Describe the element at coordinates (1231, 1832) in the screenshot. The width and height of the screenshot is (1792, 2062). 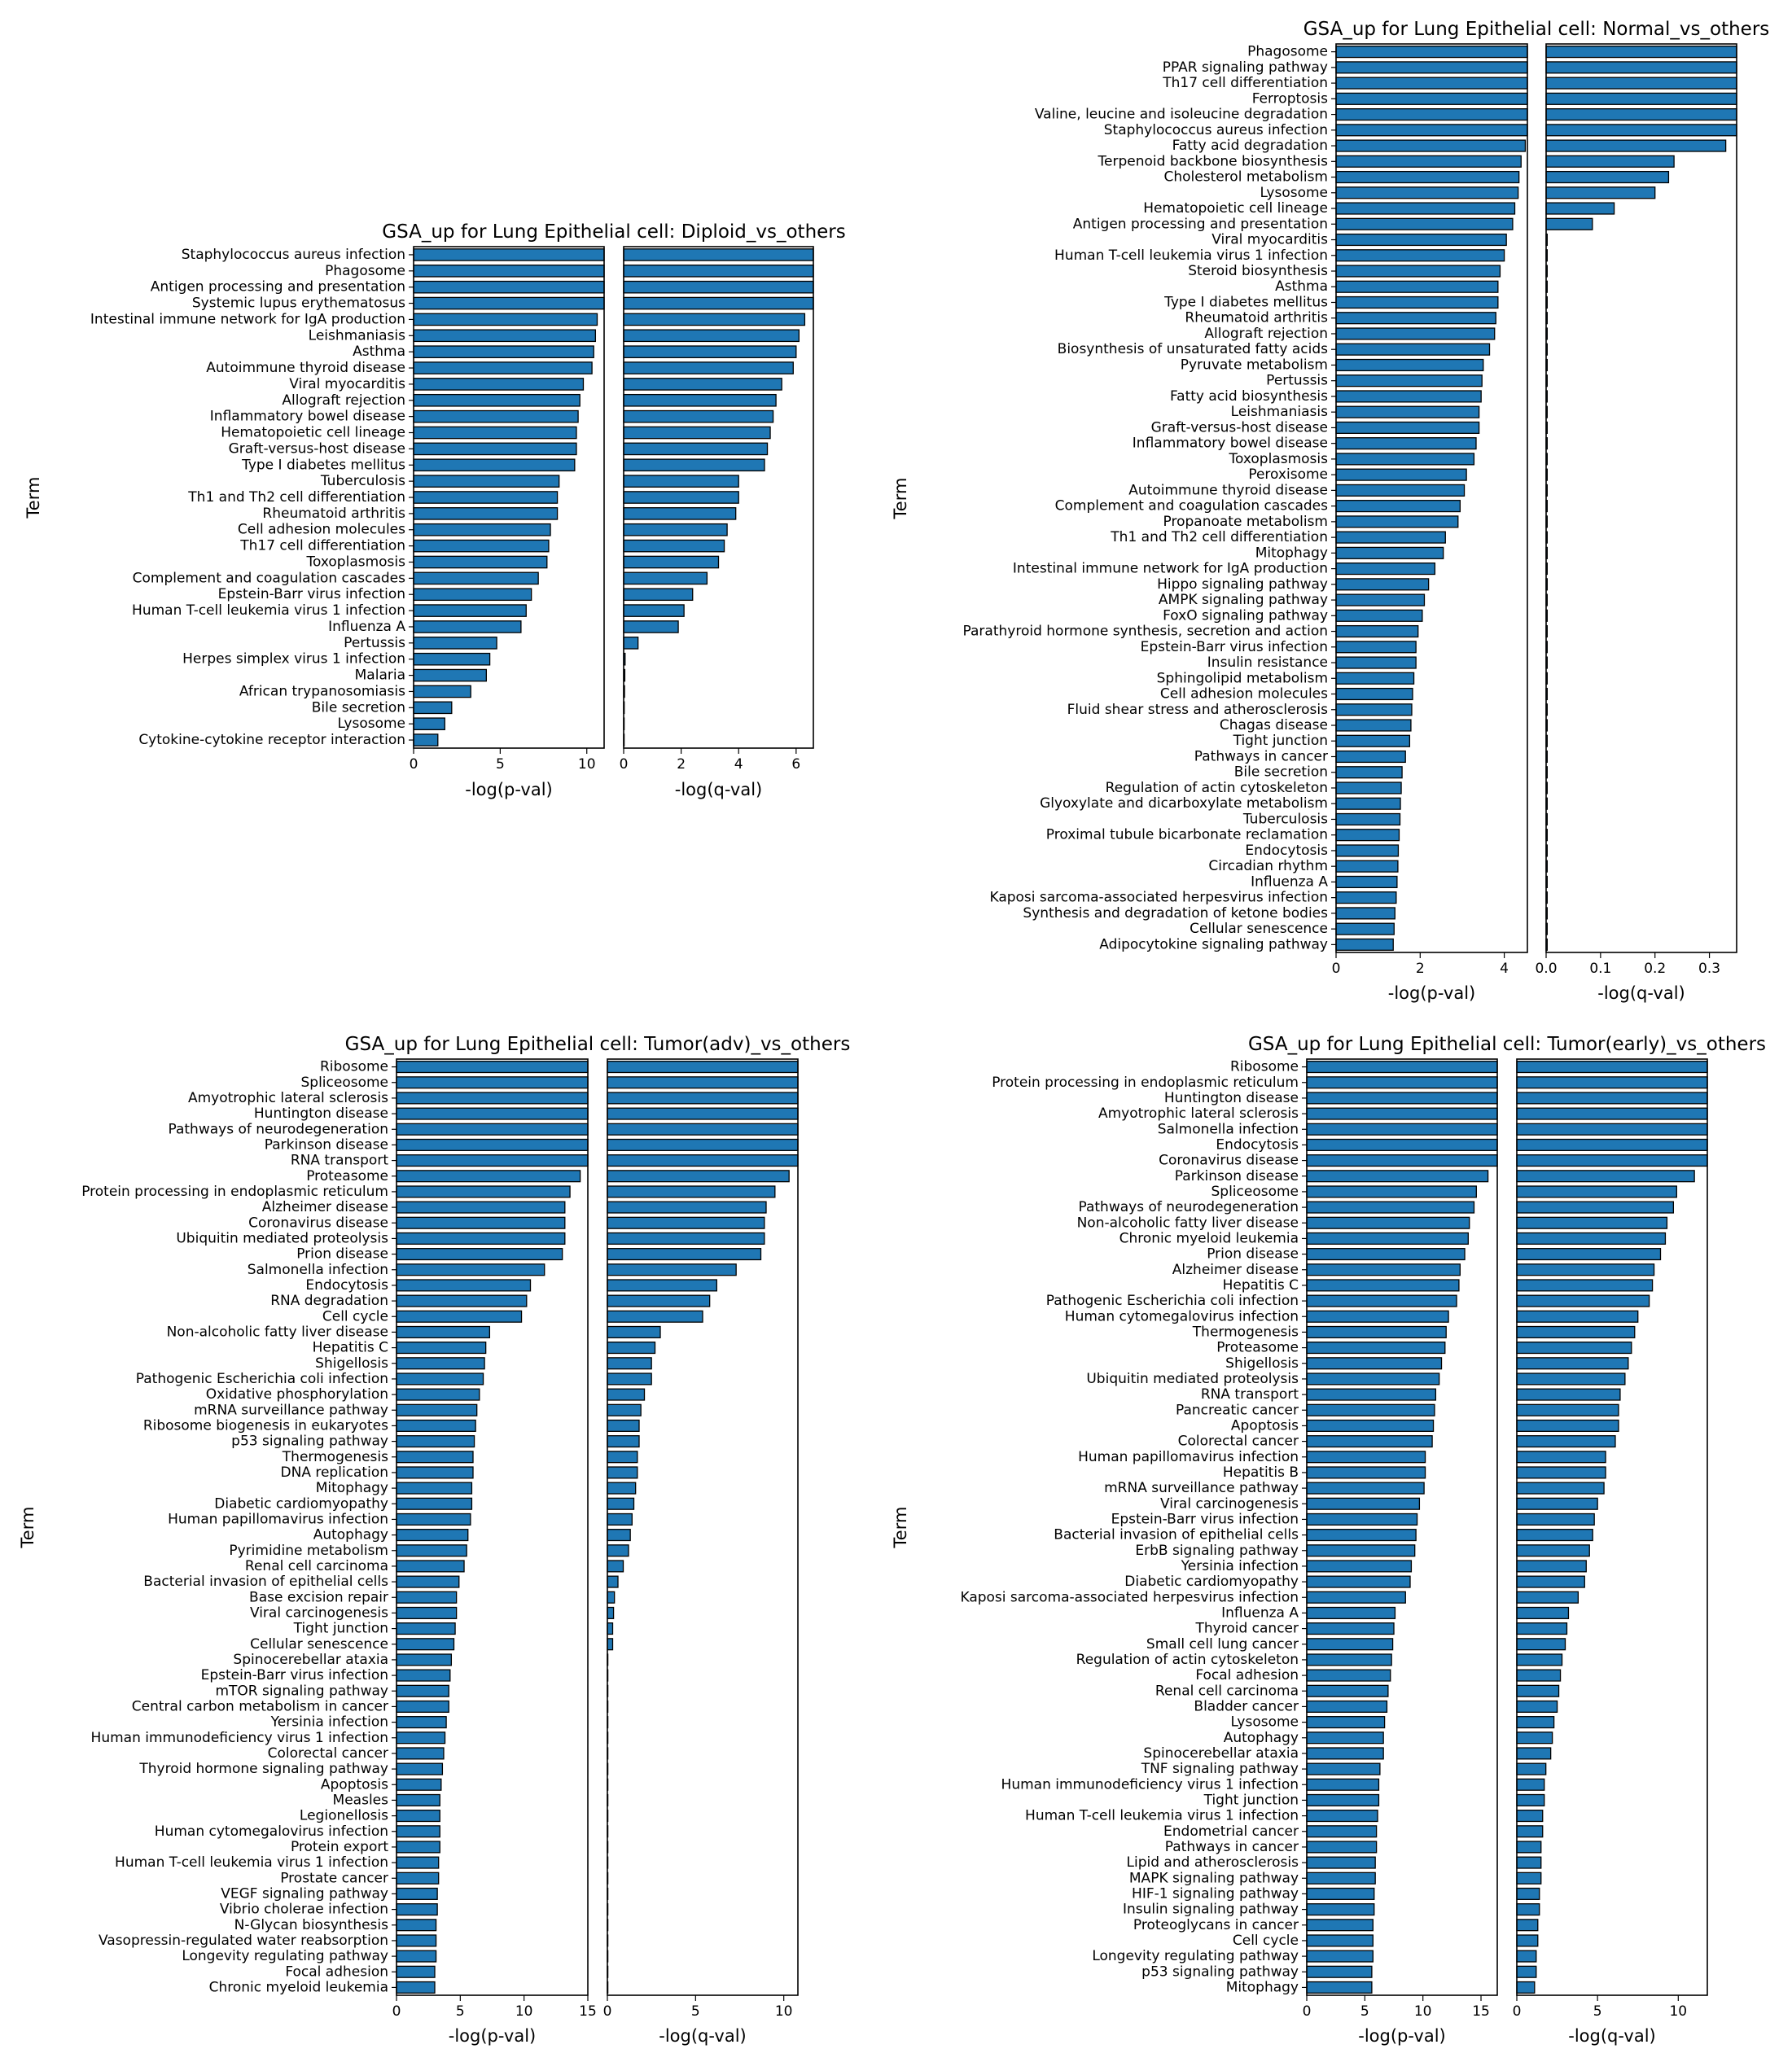
I see `term-label: Endometrial cancer` at that location.